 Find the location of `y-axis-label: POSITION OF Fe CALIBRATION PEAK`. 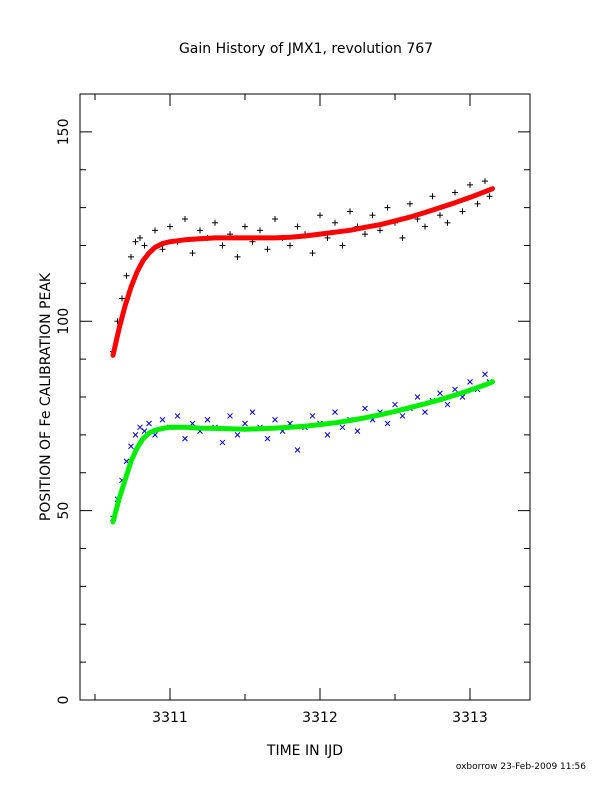

y-axis-label: POSITION OF Fe CALIBRATION PEAK is located at coordinates (46, 396).